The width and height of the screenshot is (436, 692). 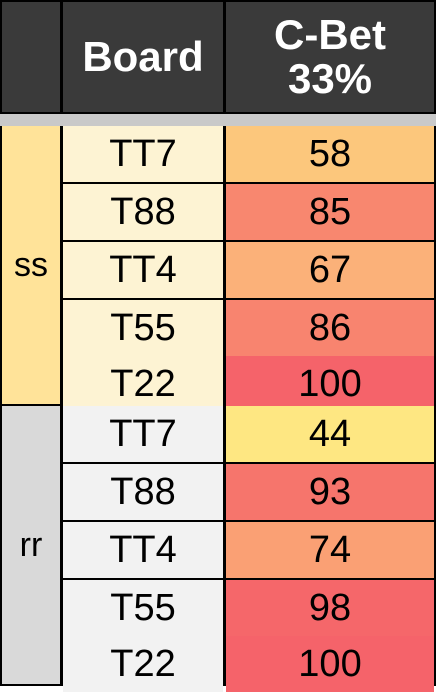 I want to click on cbet-value-cell: 85, so click(x=330, y=212).